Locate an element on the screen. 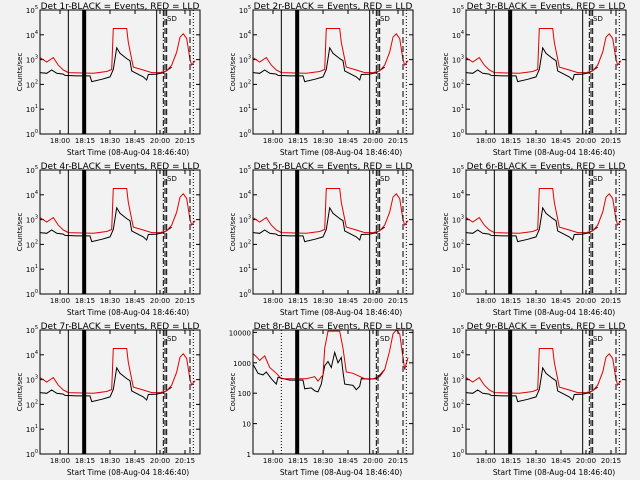 Image resolution: width=640 pixels, height=480 pixels. plot-title: Det 1r-BLACK = Events, RED = LLD is located at coordinates (120, 7).